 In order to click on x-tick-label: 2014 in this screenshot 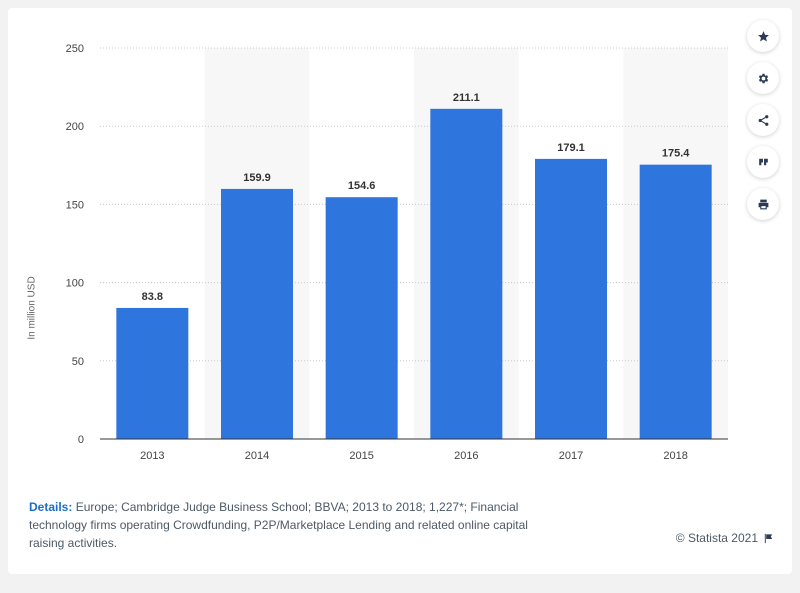, I will do `click(257, 456)`.